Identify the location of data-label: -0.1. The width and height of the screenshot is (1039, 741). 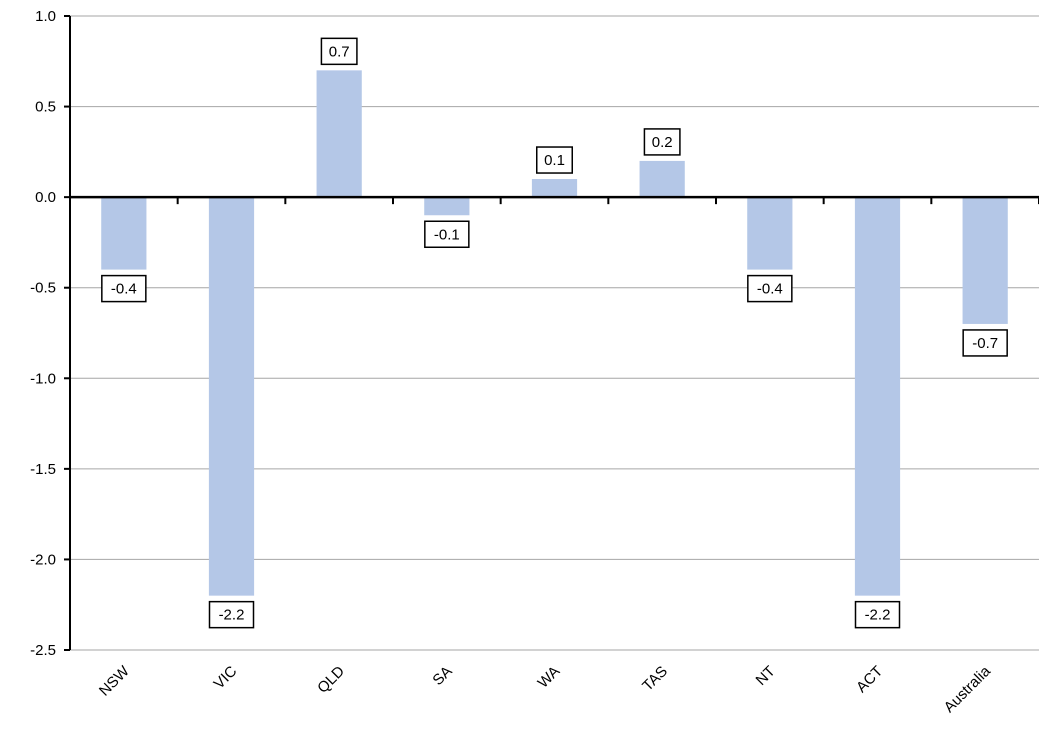
(447, 234).